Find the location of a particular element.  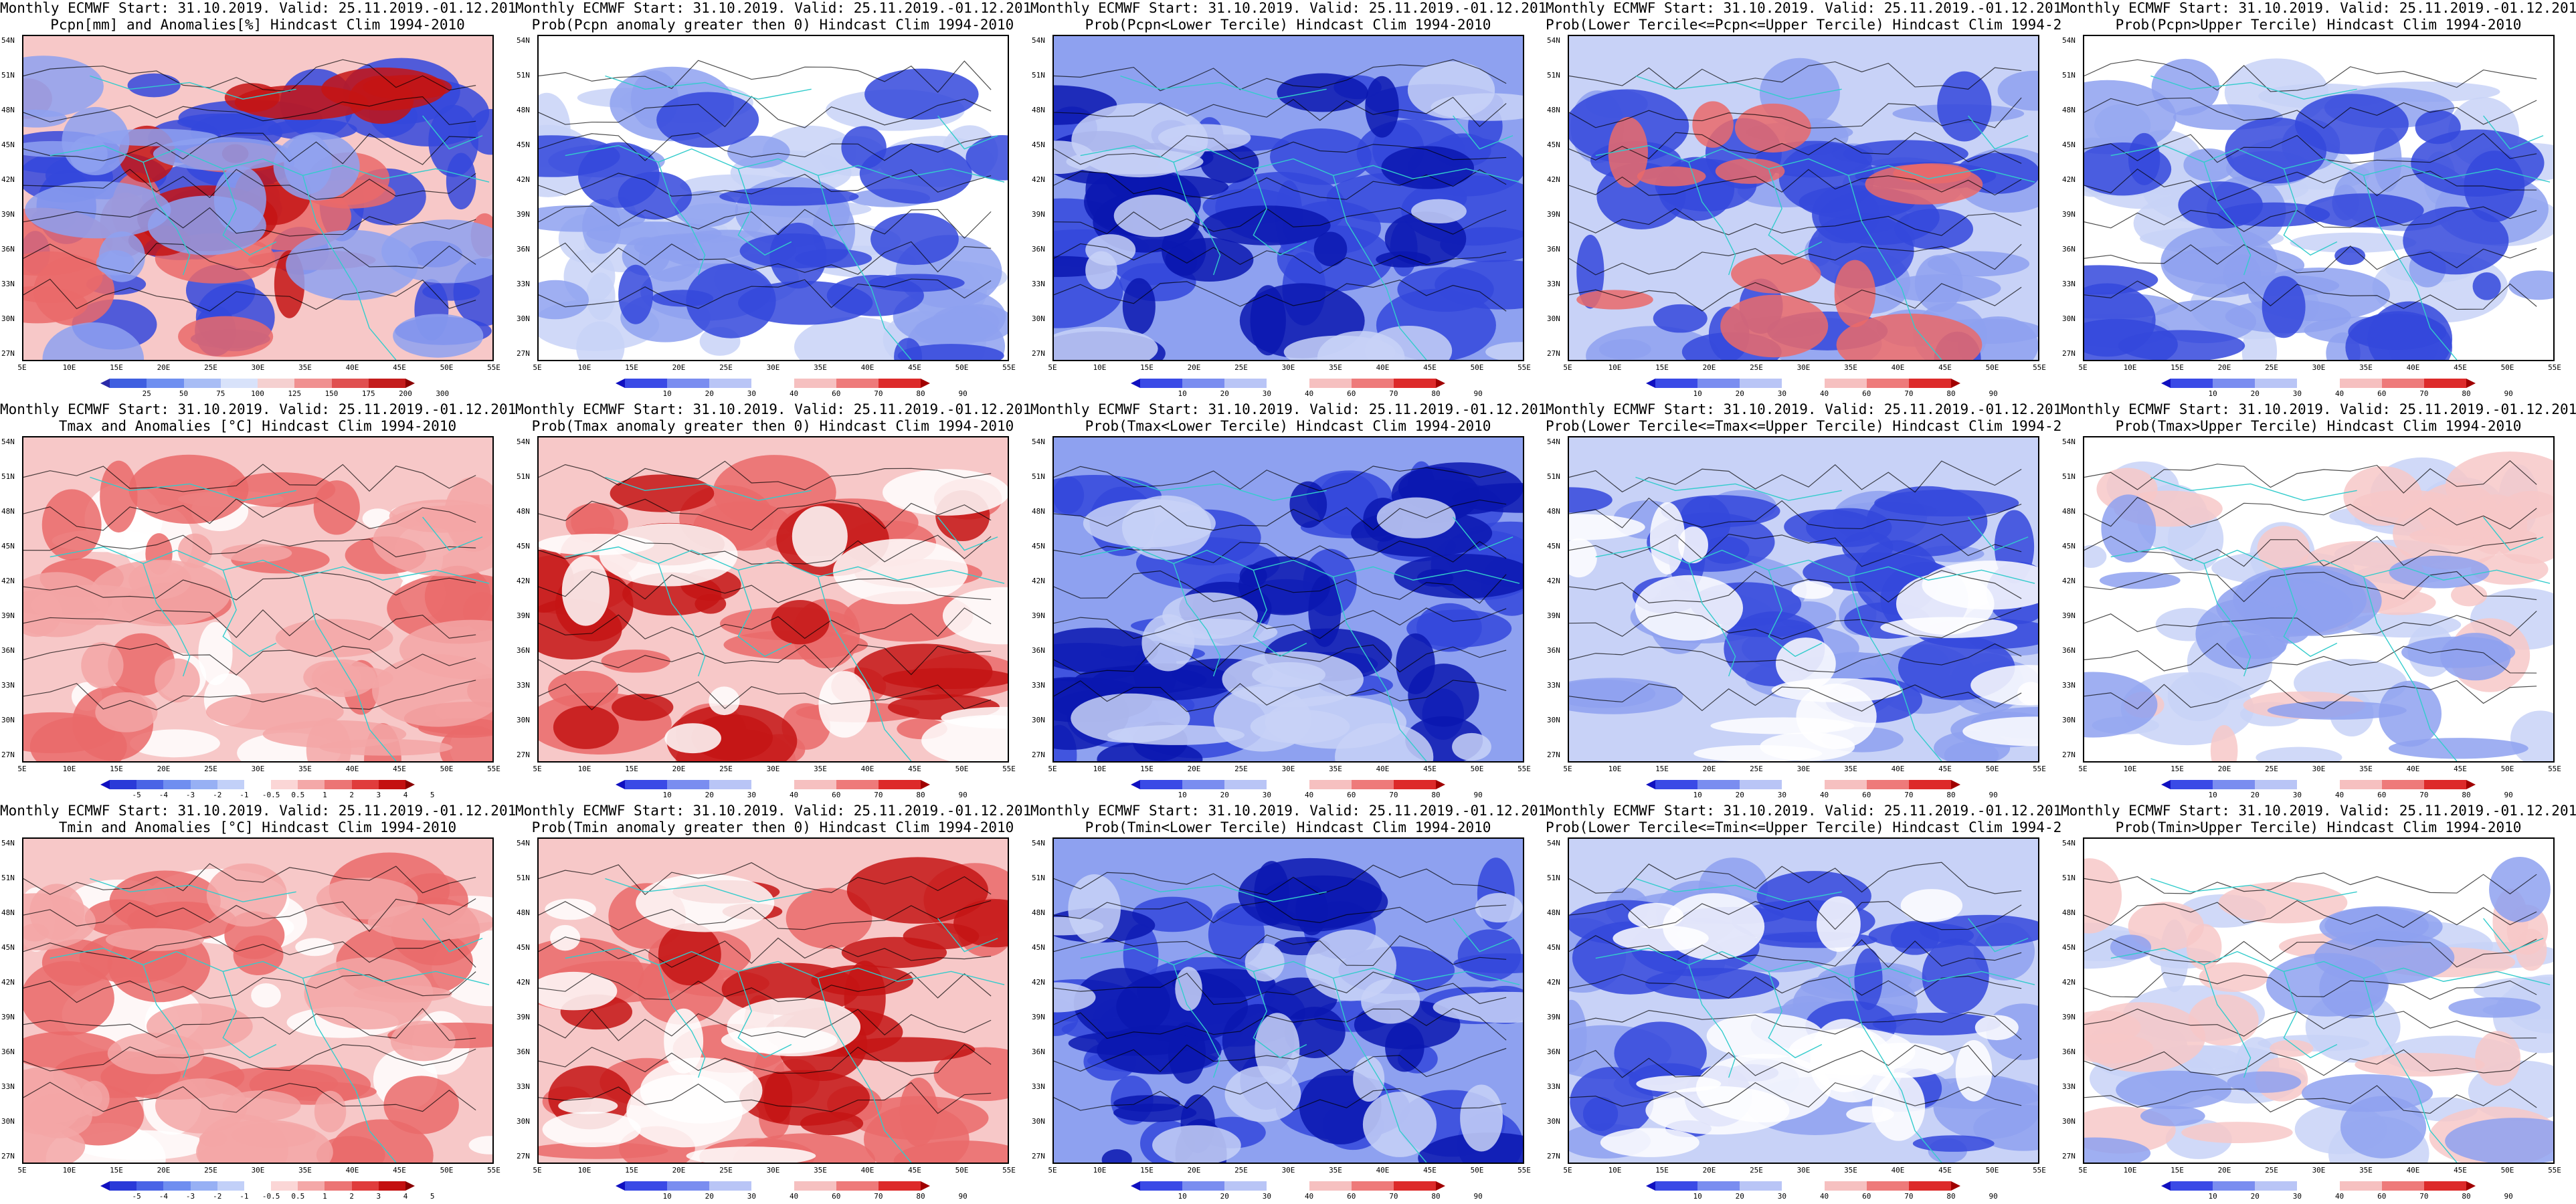

longitude-label: 25E is located at coordinates (210, 769).